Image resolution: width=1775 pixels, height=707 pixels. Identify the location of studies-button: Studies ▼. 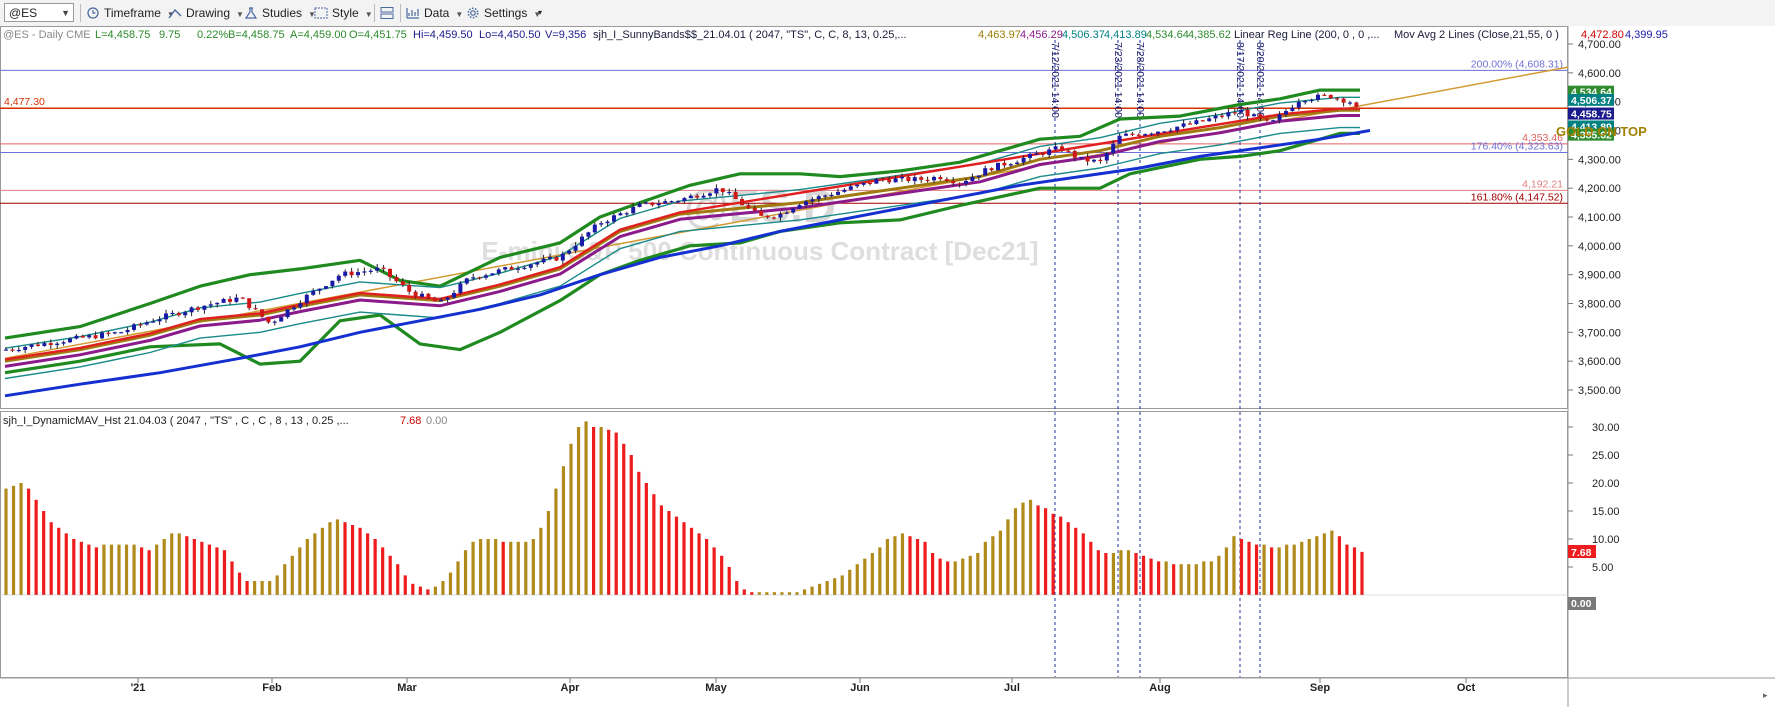
(280, 13).